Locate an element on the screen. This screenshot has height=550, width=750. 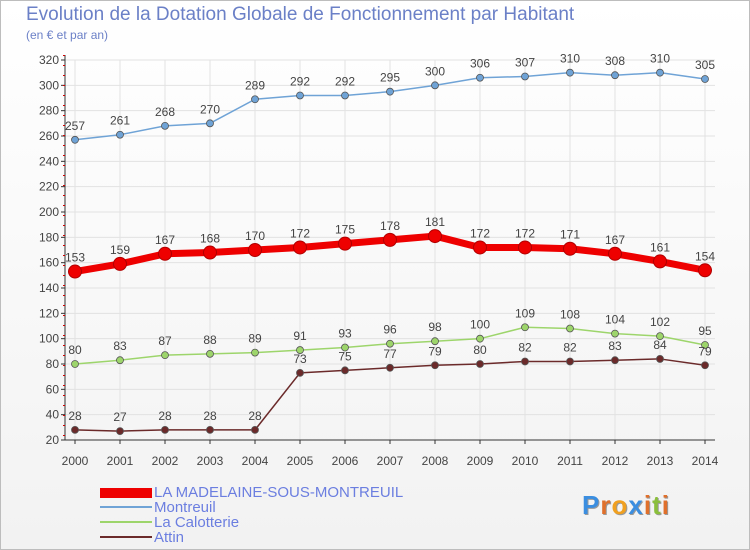
data-label: 171 is located at coordinates (570, 235).